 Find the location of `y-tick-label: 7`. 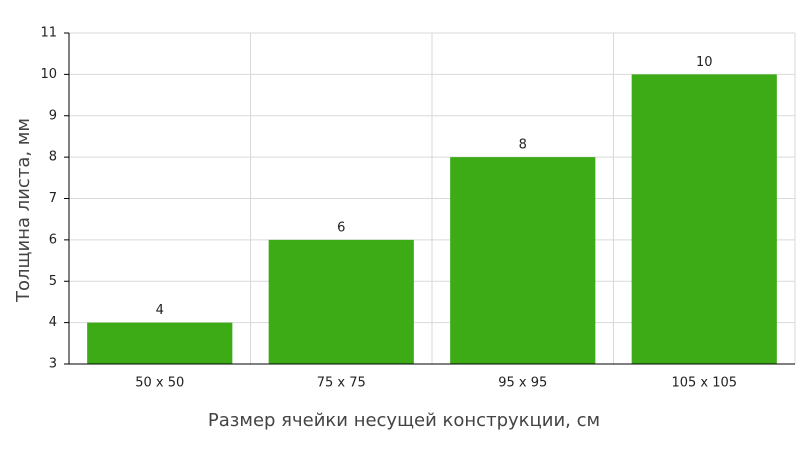

y-tick-label: 7 is located at coordinates (53, 198).